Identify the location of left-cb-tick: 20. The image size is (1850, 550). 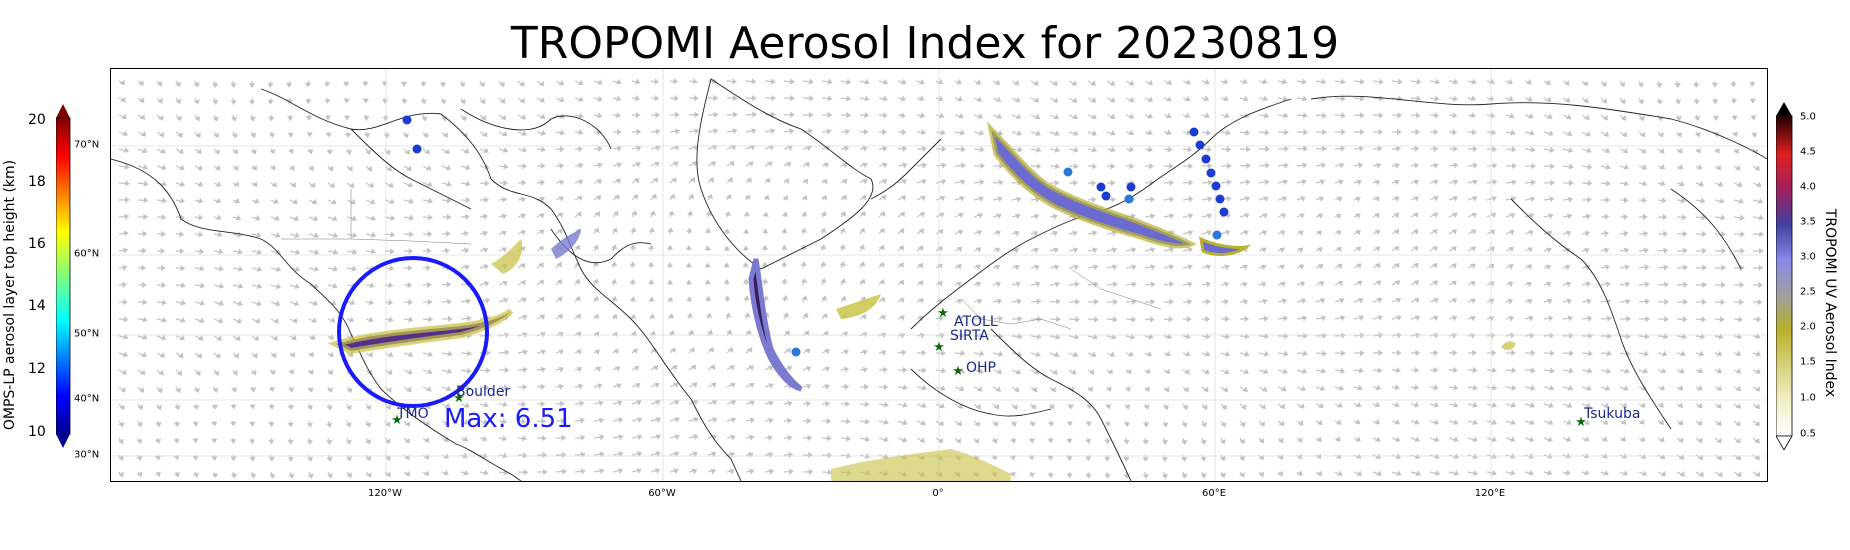
(37, 120).